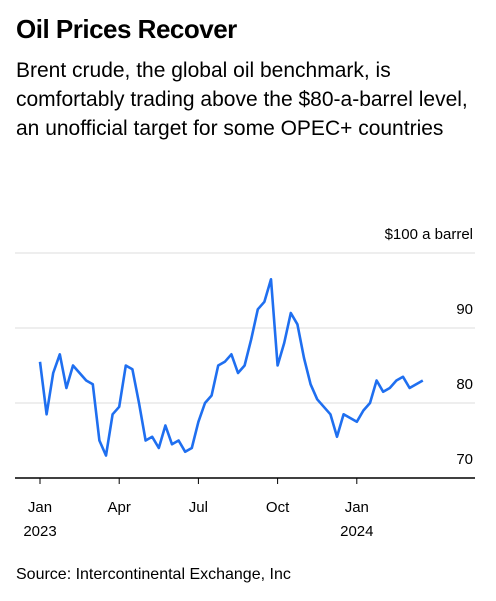  Describe the element at coordinates (198, 507) in the screenshot. I see `x-tick-label: Jul` at that location.